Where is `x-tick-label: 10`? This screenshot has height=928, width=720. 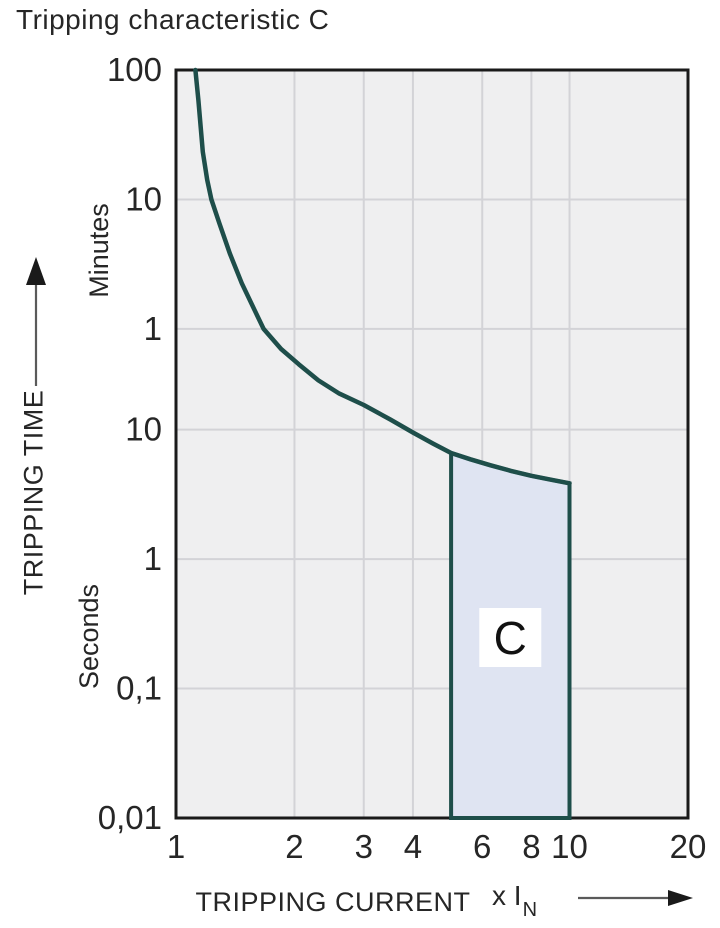
x-tick-label: 10 is located at coordinates (569, 846).